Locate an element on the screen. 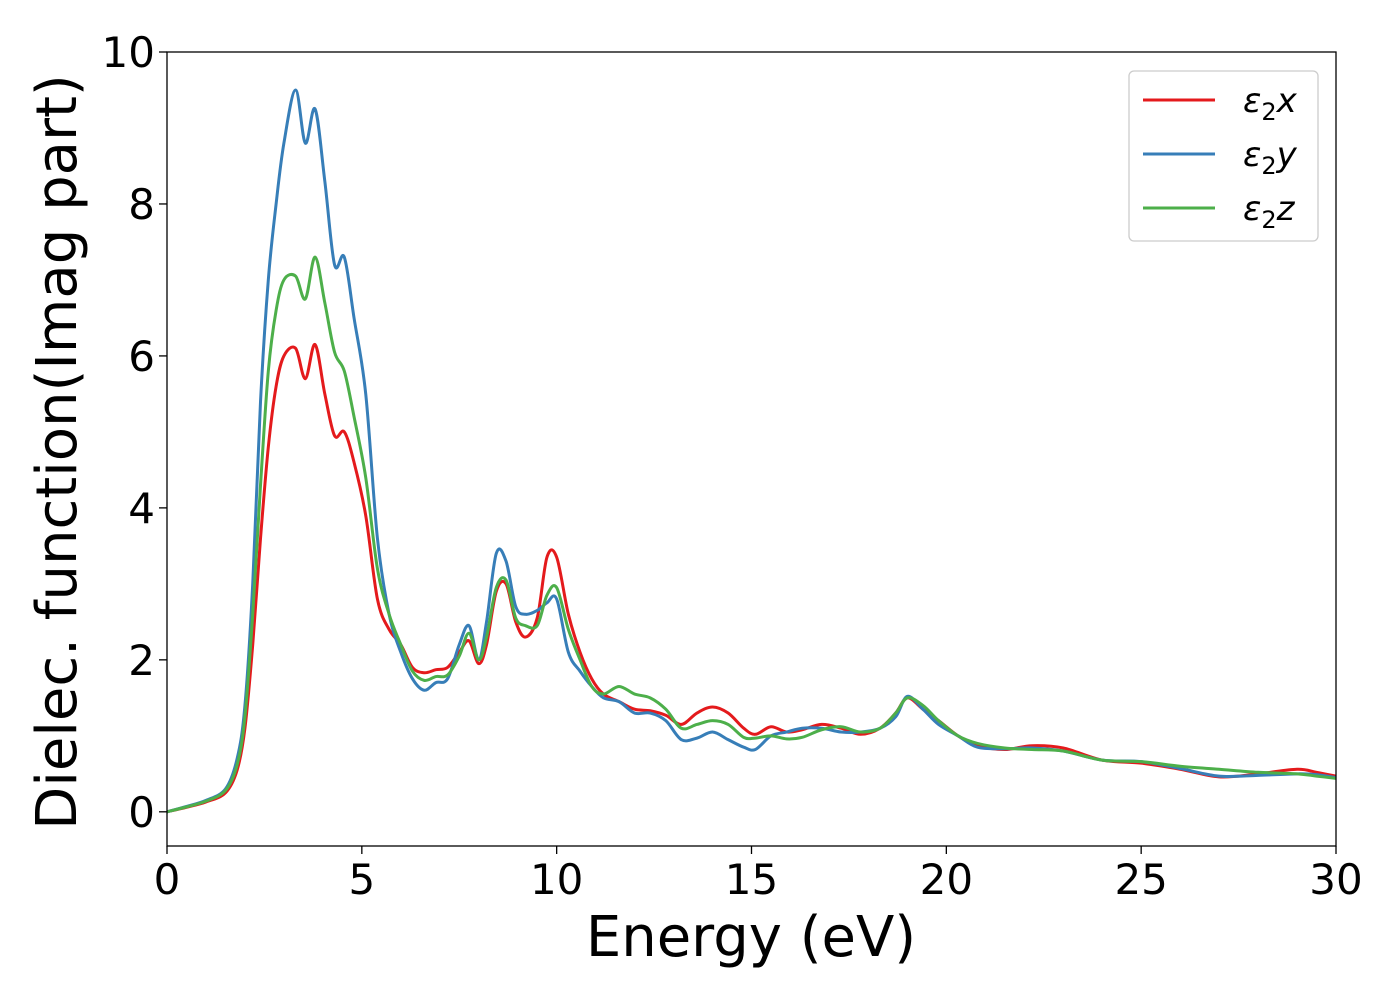 This screenshot has height=1000, width=1400. y-tick-label: 8 is located at coordinates (141, 204).